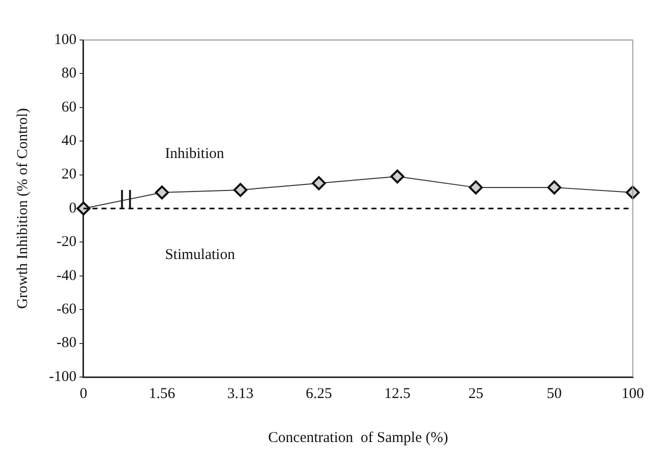 The width and height of the screenshot is (652, 461). I want to click on y-tick-label: -20, so click(66, 242).